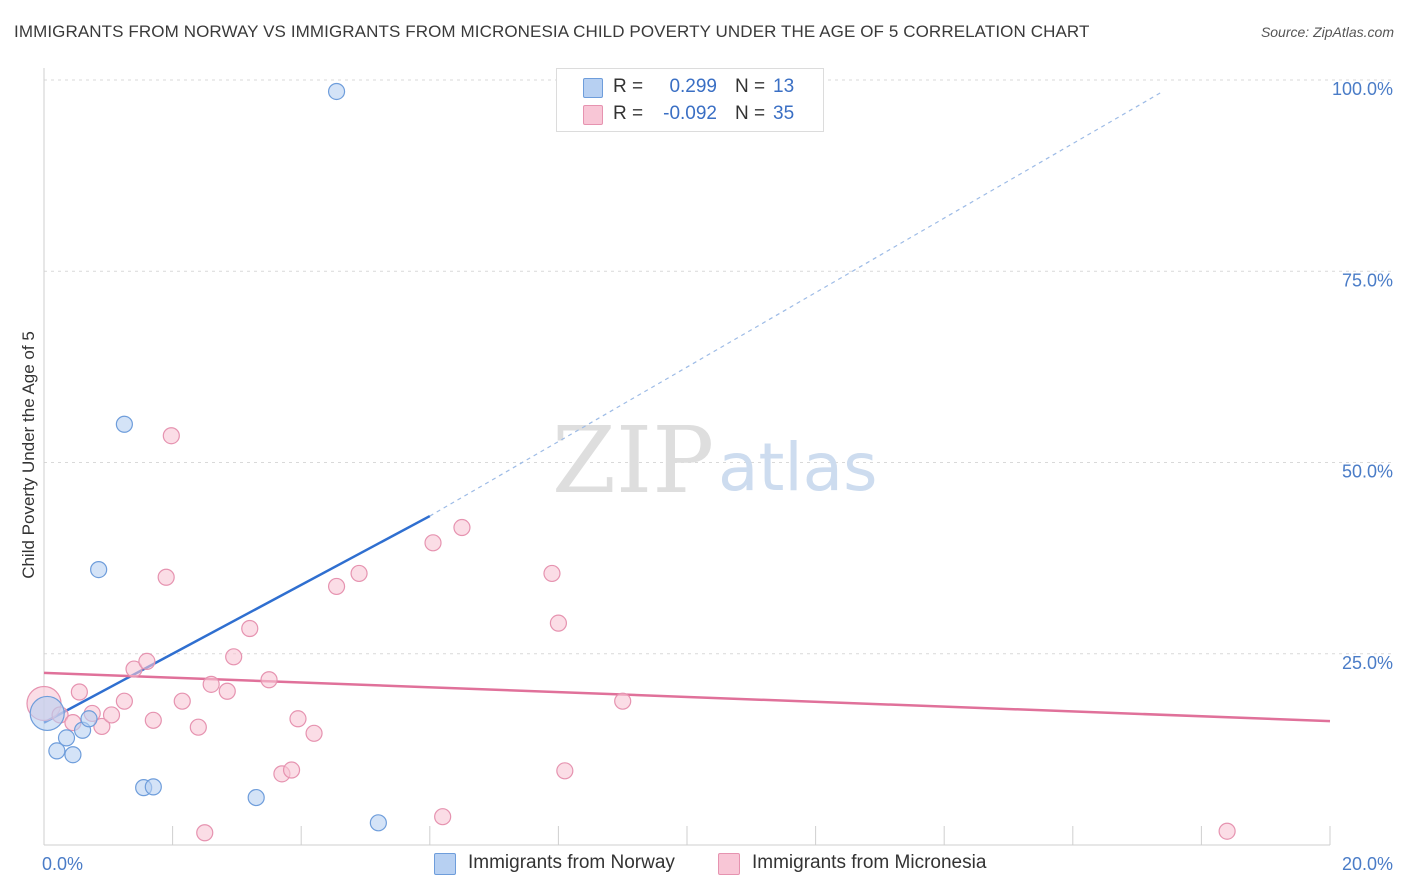  Describe the element at coordinates (1327, 32) in the screenshot. I see `source-label: Source: ZipAtlas.com` at that location.